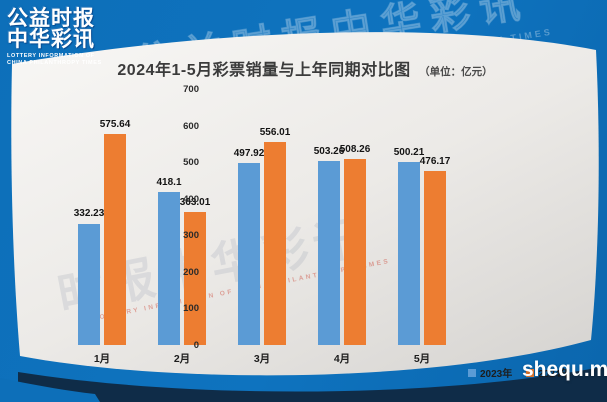 The image size is (607, 402). What do you see at coordinates (249, 253) in the screenshot?
I see `bar-2023年-3月` at bounding box center [249, 253].